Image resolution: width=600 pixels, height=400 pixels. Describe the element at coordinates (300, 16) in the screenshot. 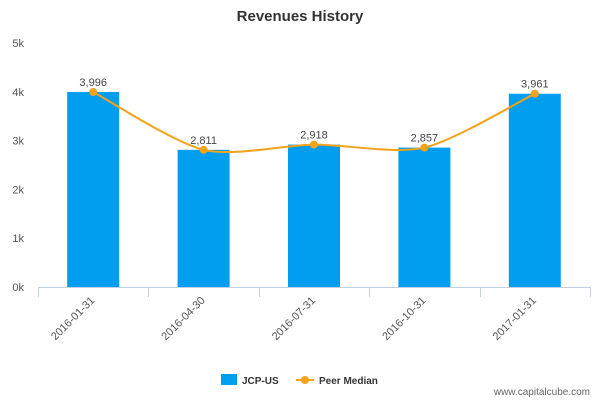

I see `chart-title: Revenues History` at that location.